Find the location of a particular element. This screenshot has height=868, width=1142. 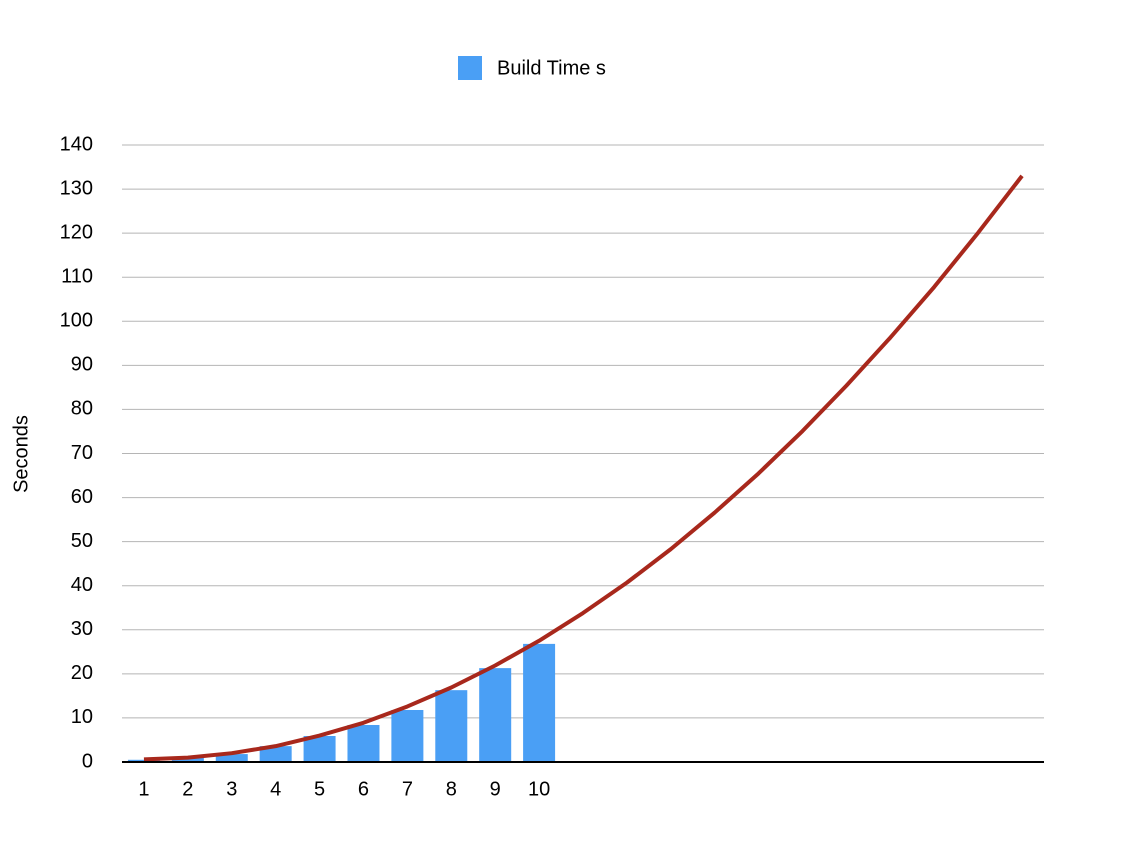

x-tick-label: 6 is located at coordinates (363, 789).